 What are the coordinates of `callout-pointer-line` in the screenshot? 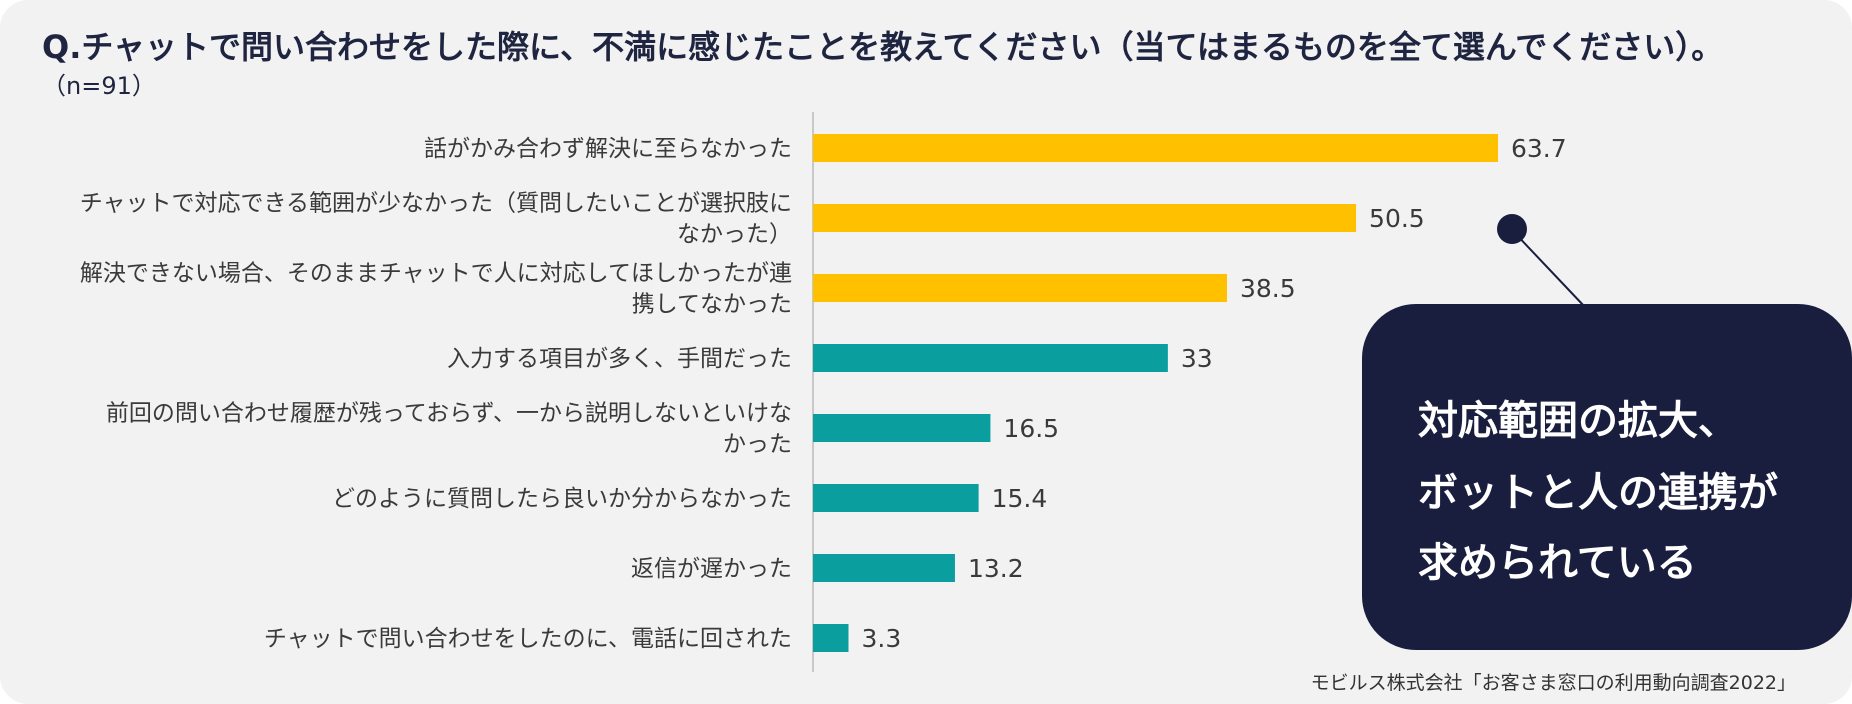 It's located at (1548, 268).